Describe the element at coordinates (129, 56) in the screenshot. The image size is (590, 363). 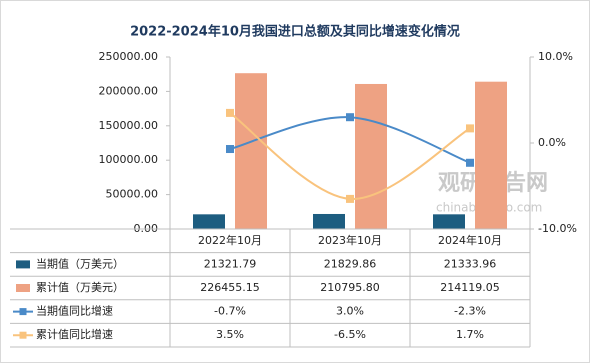
I see `y-tick-label: 250000.00` at that location.